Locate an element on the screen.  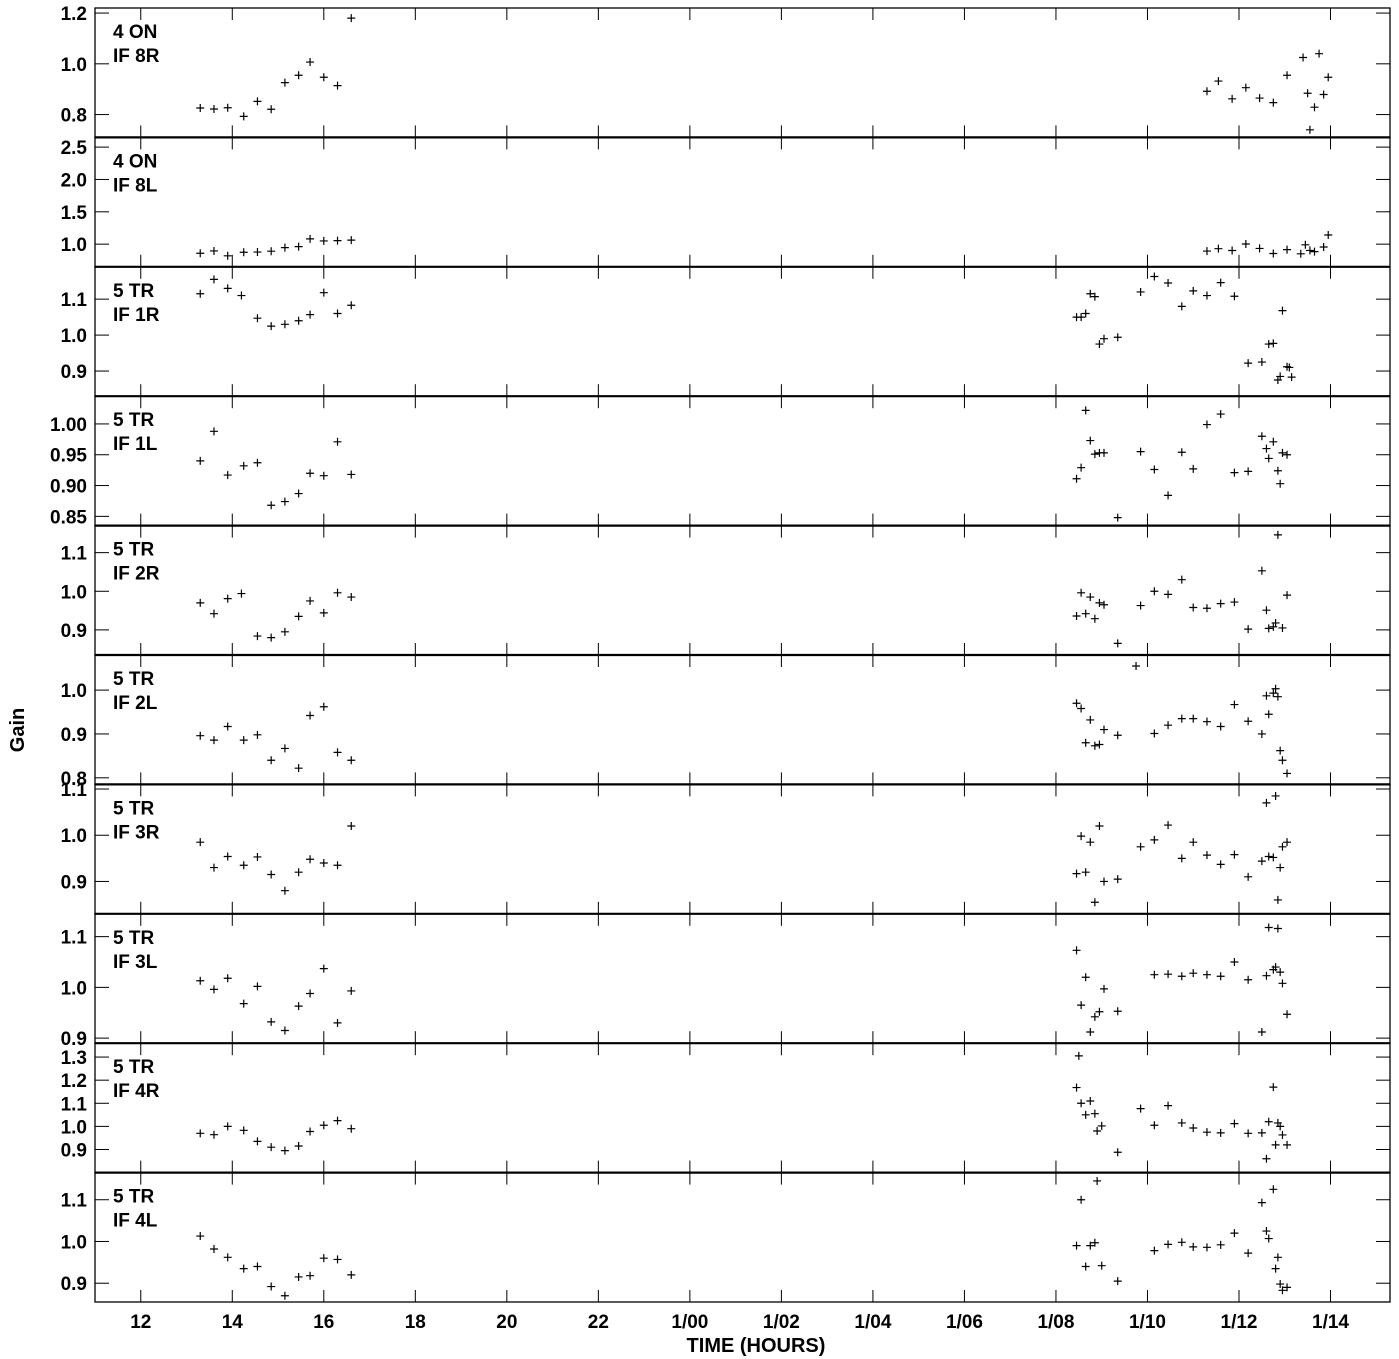
y-axis-label: Gain is located at coordinates (18, 730).